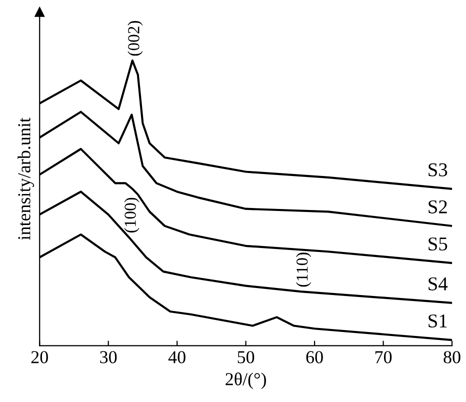 The image size is (466, 402). What do you see at coordinates (39, 357) in the screenshot?
I see `x-tick-label: 20` at bounding box center [39, 357].